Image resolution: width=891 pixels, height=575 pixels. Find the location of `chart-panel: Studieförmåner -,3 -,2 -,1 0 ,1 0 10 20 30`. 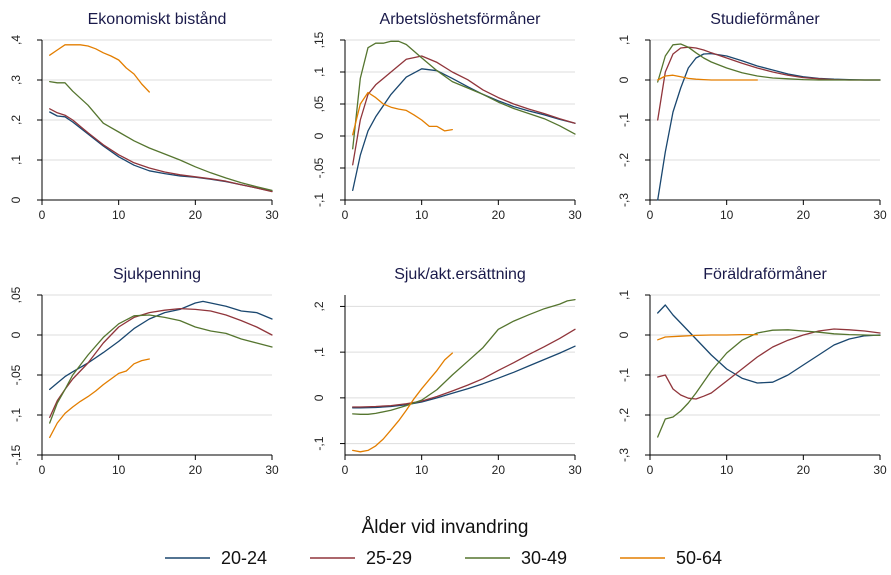

chart-panel: Studieförmåner -,3 -,2 -,1 0 ,1 0 10 20 30 is located at coordinates (752, 116).